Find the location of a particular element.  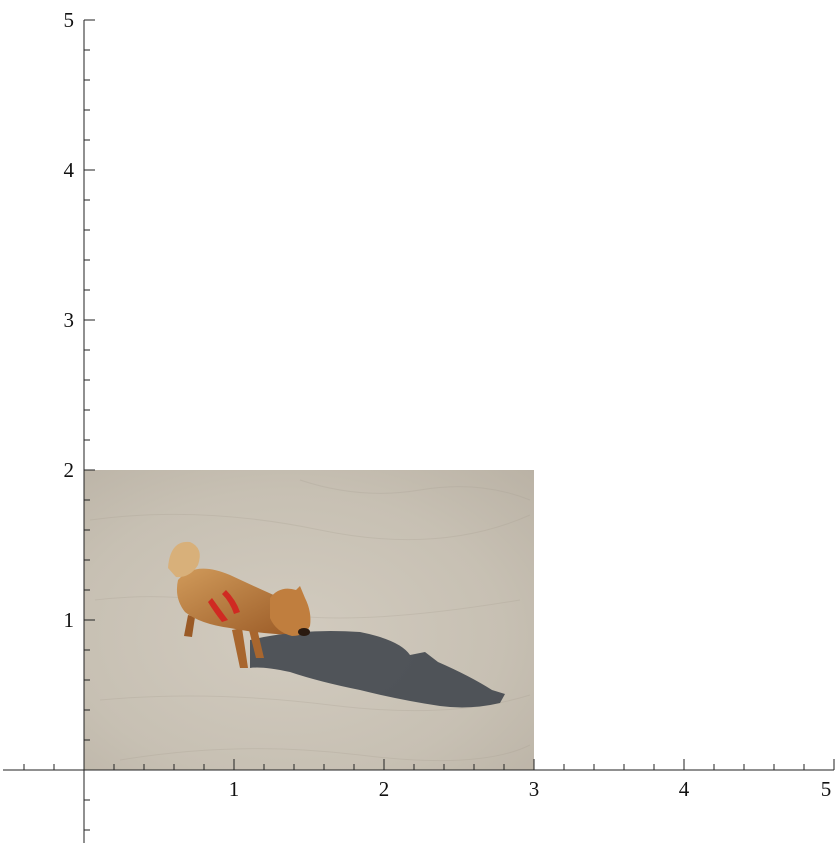

x-tick-label-5: 5 is located at coordinates (826, 789).